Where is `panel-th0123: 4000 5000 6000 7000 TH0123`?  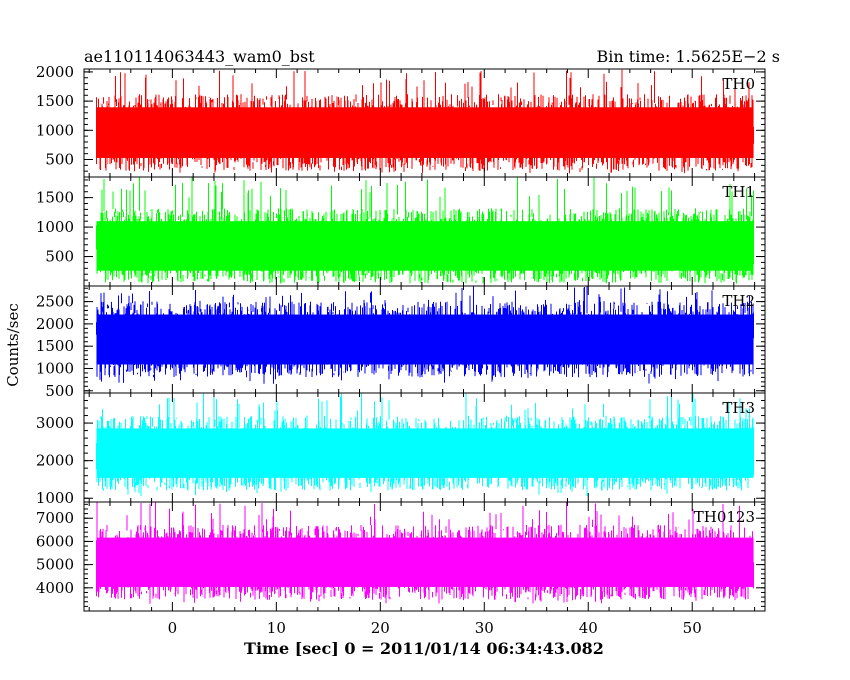 panel-th0123: 4000 5000 6000 7000 TH0123 is located at coordinates (401, 556).